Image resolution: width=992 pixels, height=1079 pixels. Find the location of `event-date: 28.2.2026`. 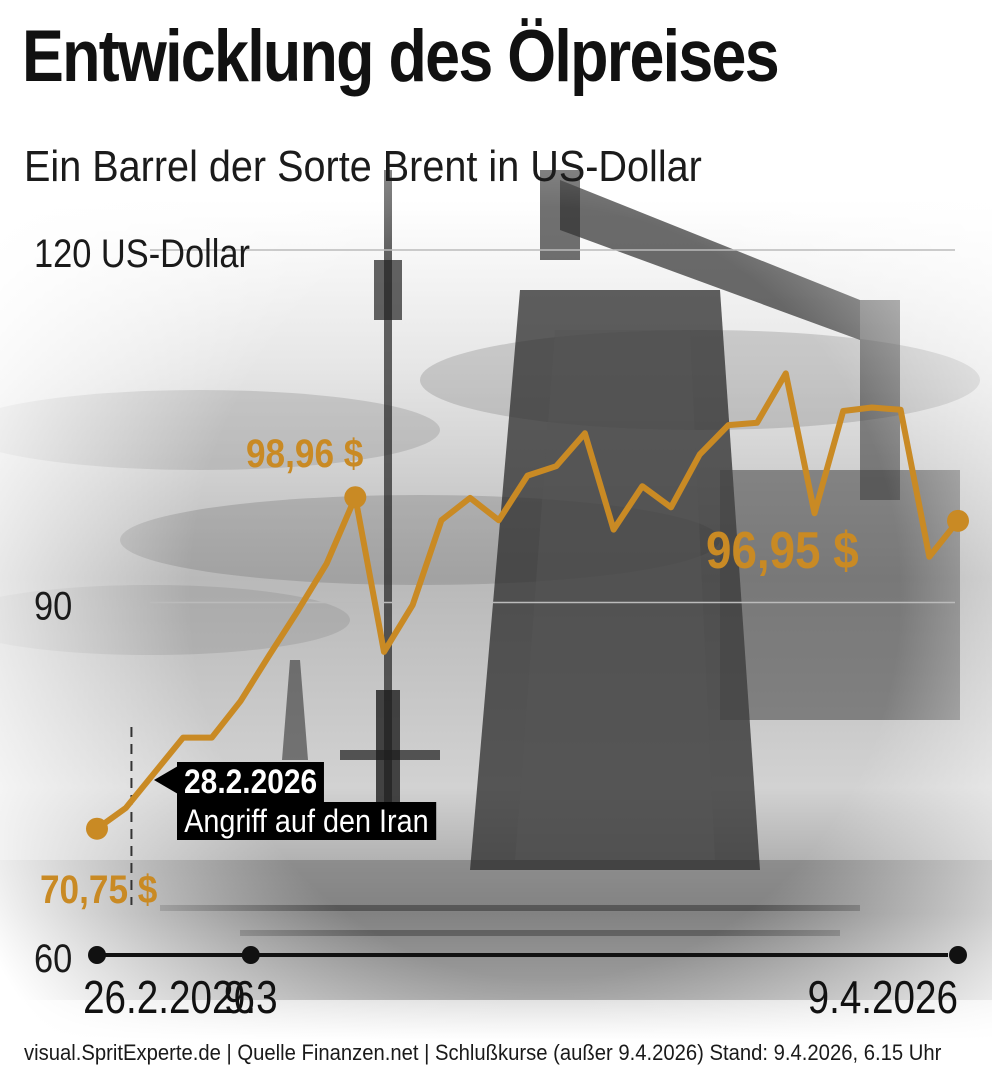

event-date: 28.2.2026 is located at coordinates (251, 782).